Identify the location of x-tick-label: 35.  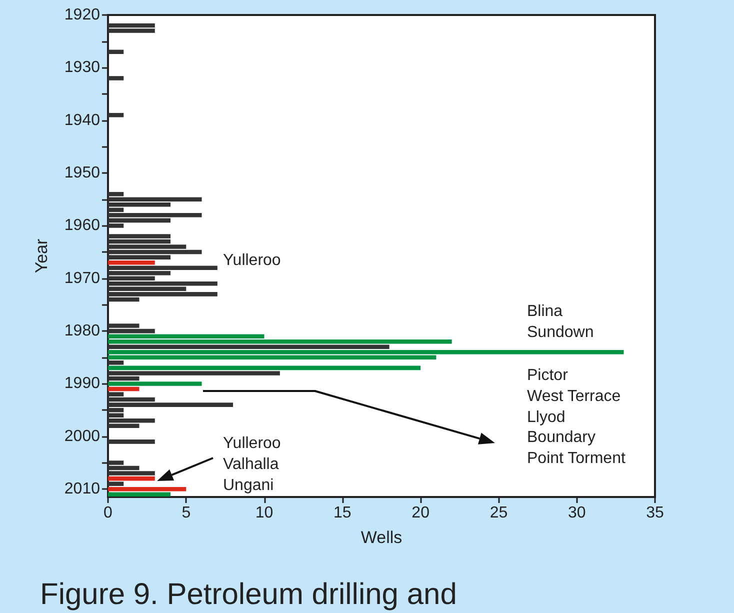
(655, 513).